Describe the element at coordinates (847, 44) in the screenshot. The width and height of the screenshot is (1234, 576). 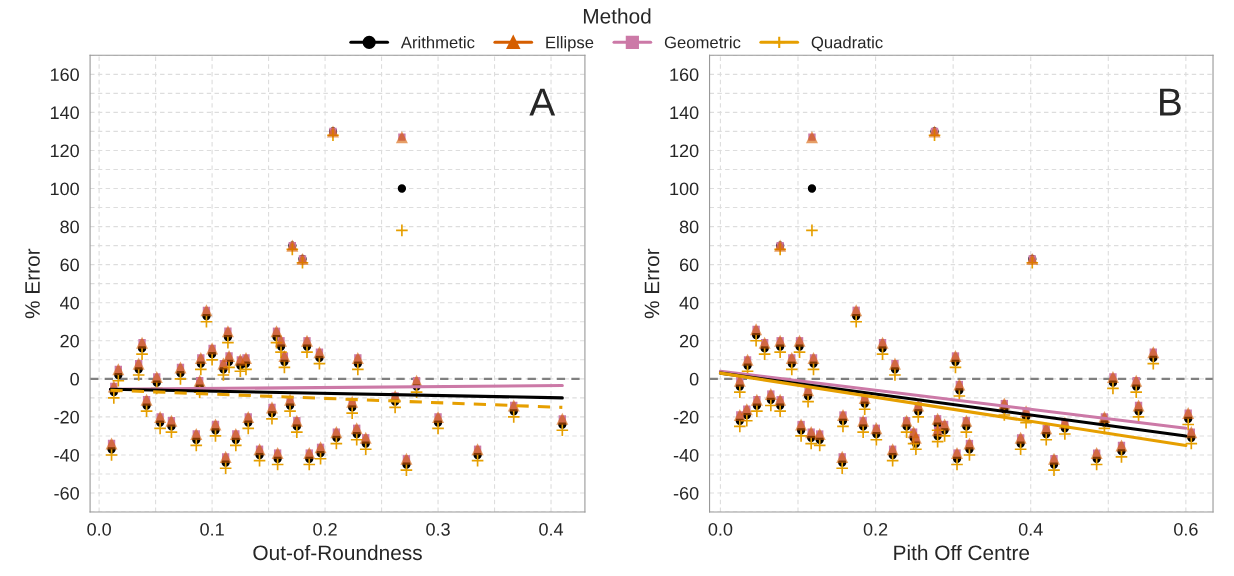
I see `legend-label: Quadratic` at that location.